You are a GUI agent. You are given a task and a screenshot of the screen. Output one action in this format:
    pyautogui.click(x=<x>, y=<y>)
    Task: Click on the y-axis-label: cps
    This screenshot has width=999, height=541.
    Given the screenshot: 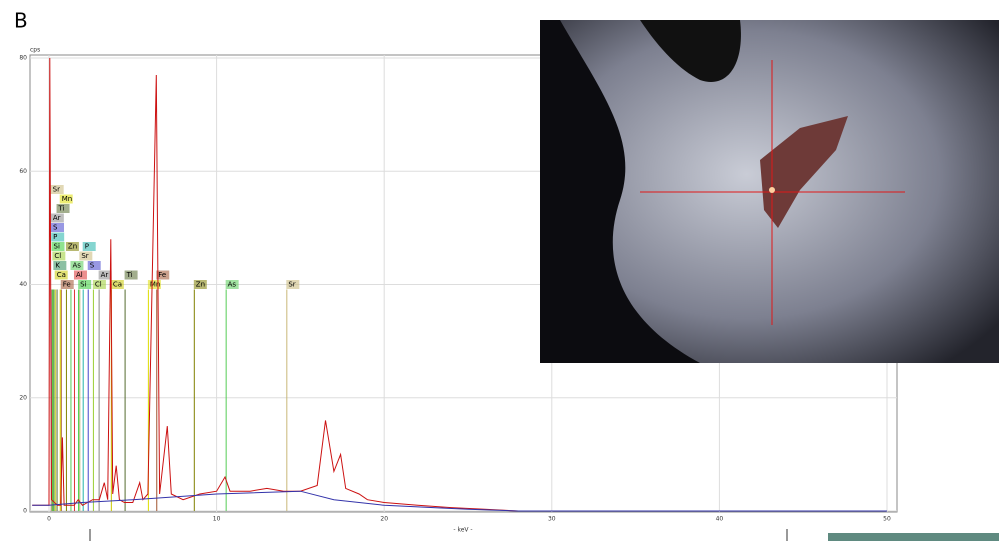 What is the action you would take?
    pyautogui.click(x=35, y=50)
    